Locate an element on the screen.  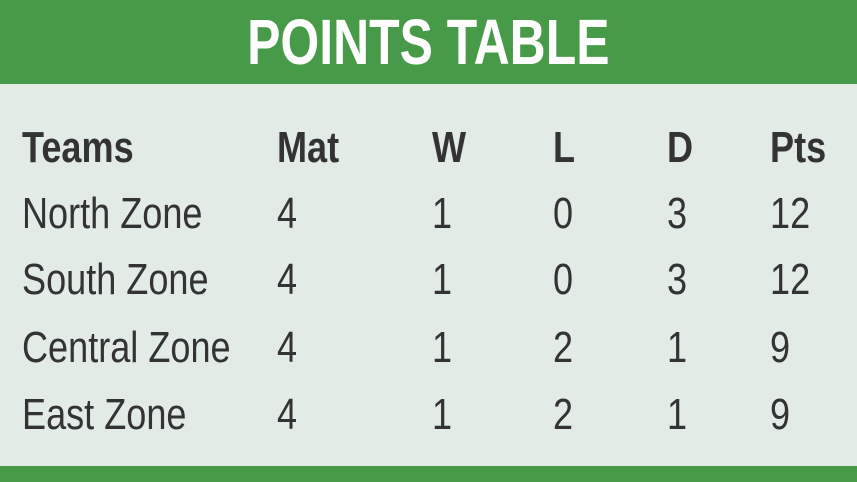
team-name: East Zone is located at coordinates (104, 414).